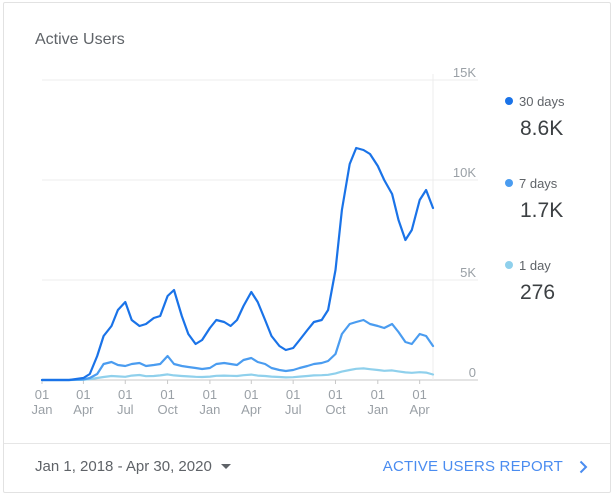  I want to click on date-range-selector: Jan 1, 2018 - Apr 30, 2020, so click(133, 466).